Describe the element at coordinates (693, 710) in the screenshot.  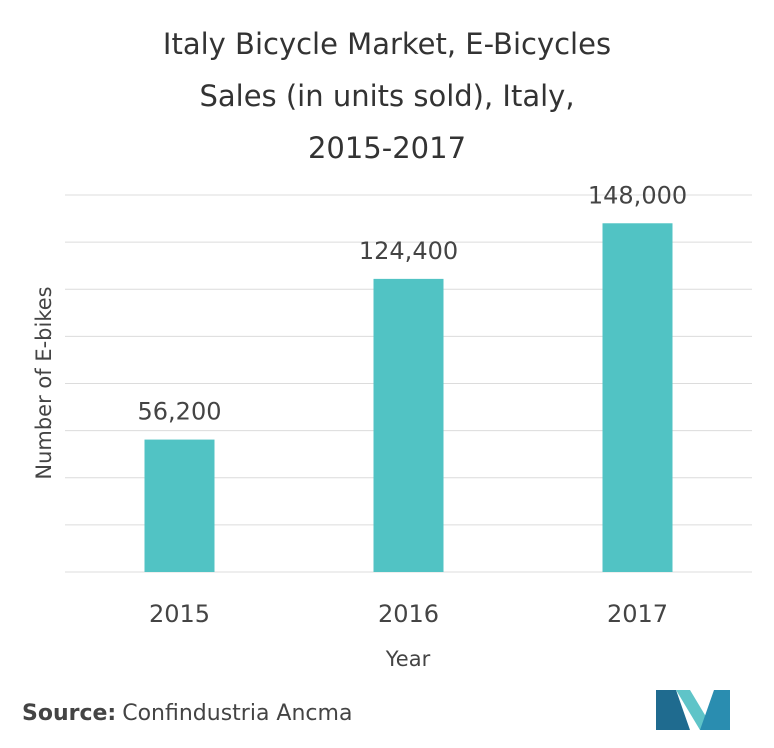
I see `logo` at that location.